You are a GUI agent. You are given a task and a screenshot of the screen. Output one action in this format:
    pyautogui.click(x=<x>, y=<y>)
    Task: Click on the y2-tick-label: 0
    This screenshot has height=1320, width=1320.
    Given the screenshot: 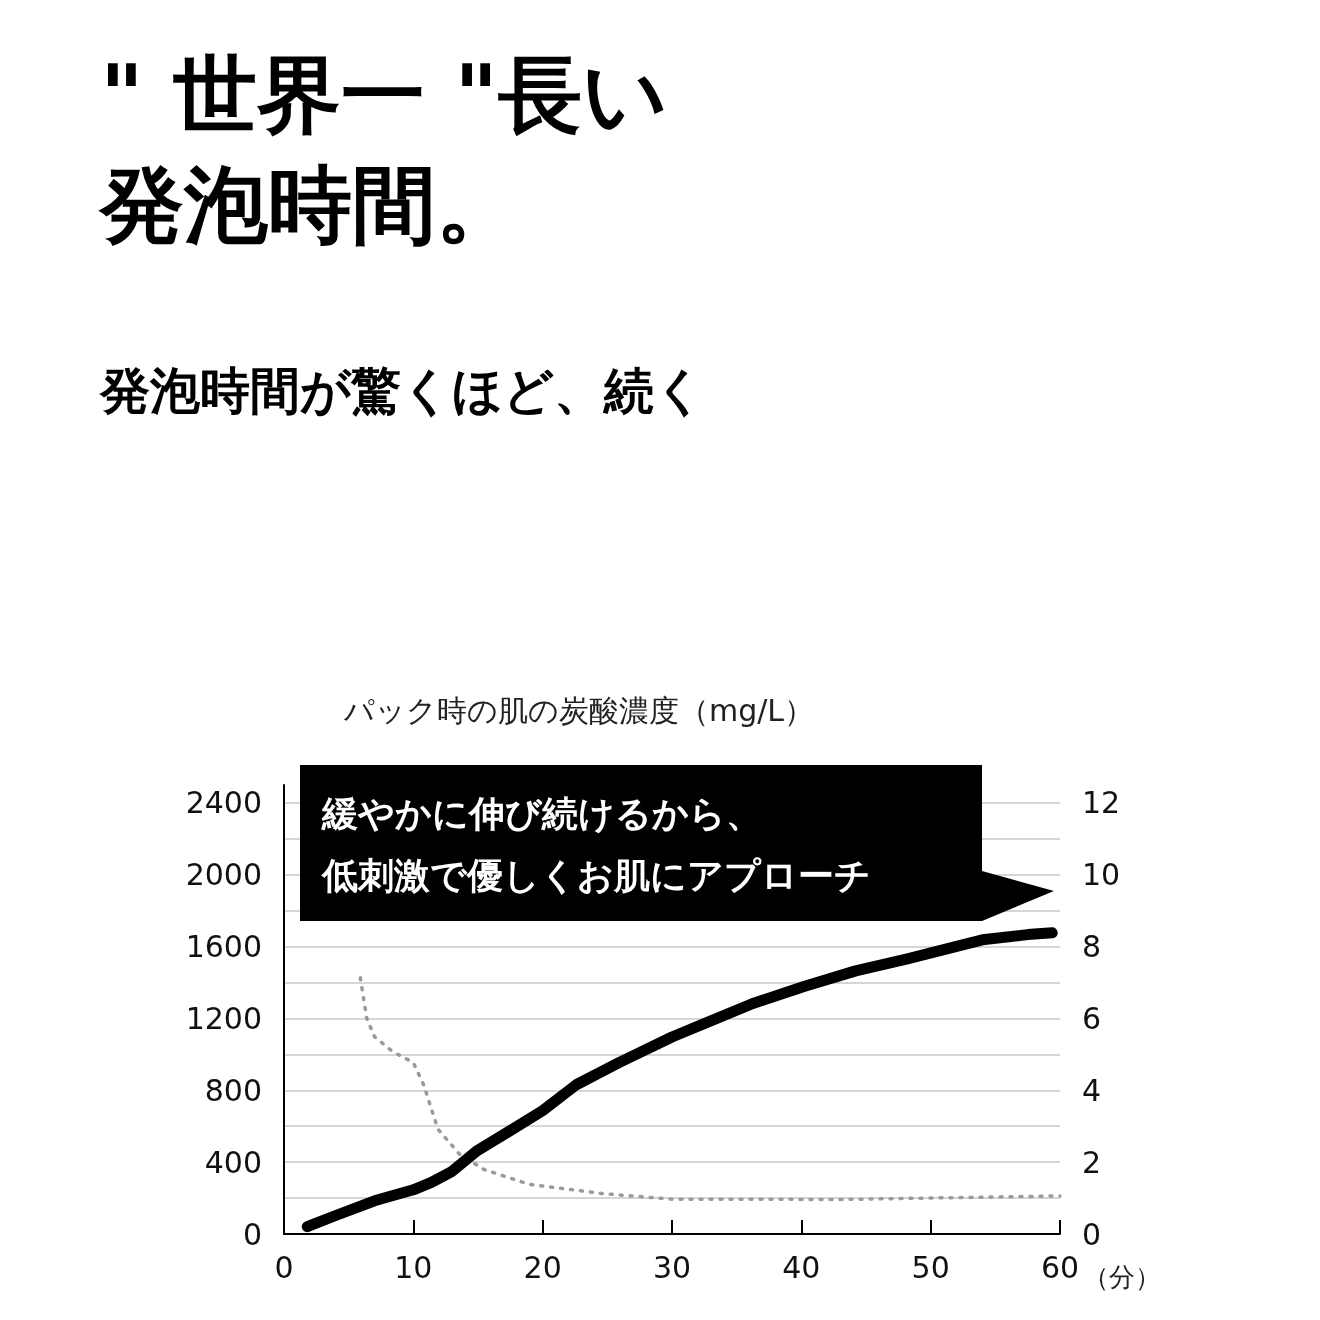 What is the action you would take?
    pyautogui.click(x=1092, y=1234)
    